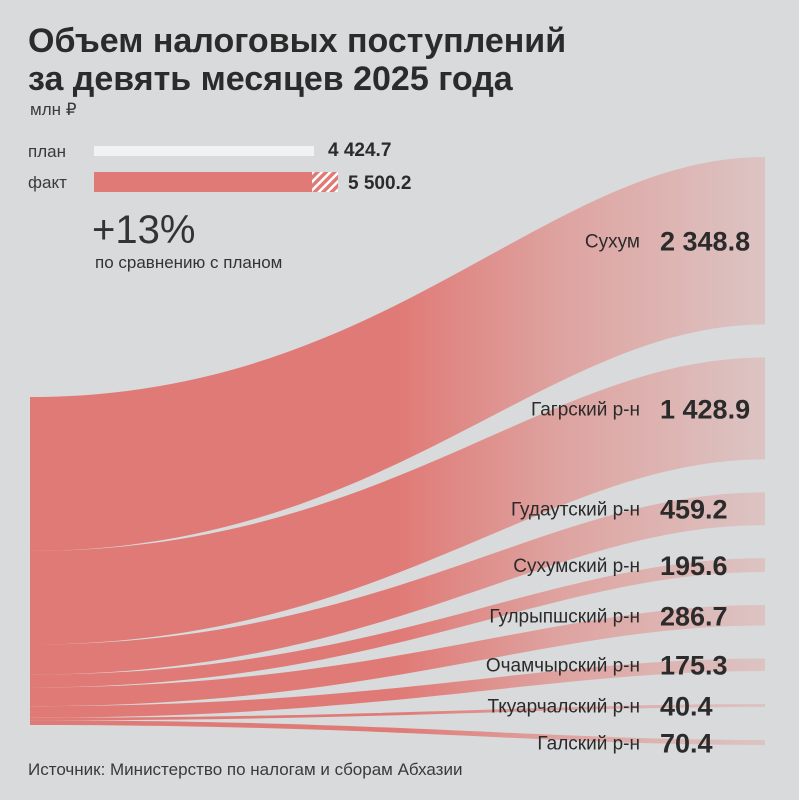 The width and height of the screenshot is (799, 800). Describe the element at coordinates (694, 566) in the screenshot. I see `region-value: 195.6` at that location.